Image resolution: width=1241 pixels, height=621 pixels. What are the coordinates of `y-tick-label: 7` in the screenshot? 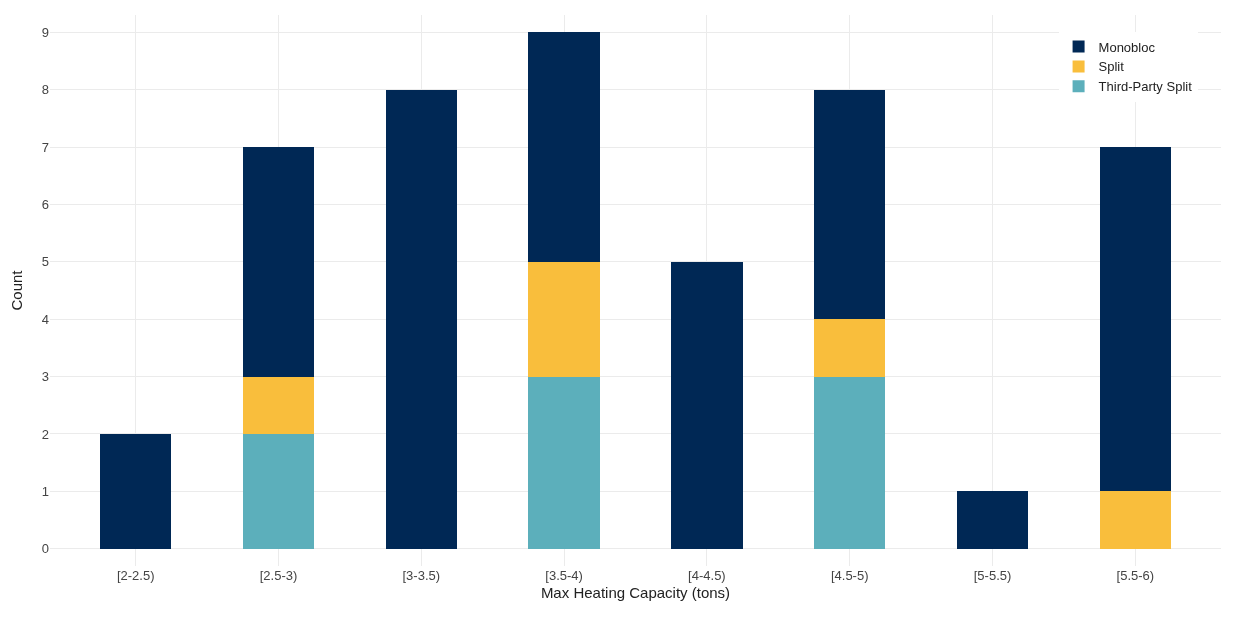 It's located at (45, 147).